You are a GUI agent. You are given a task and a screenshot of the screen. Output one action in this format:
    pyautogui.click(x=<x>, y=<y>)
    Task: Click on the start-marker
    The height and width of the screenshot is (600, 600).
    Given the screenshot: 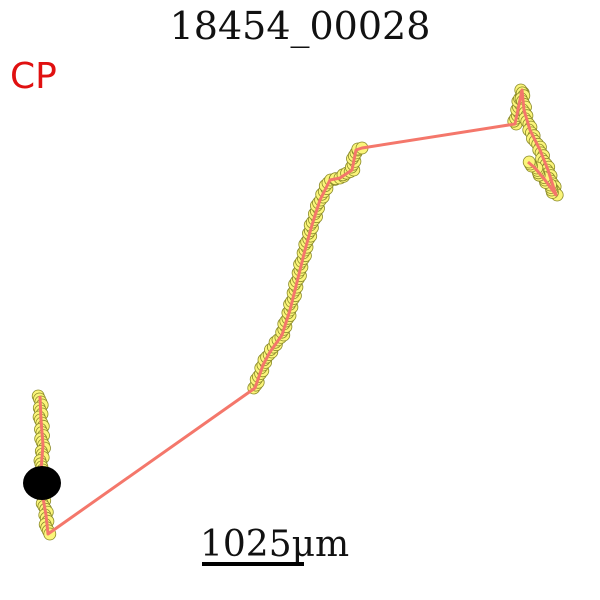 What is the action you would take?
    pyautogui.click(x=42, y=483)
    